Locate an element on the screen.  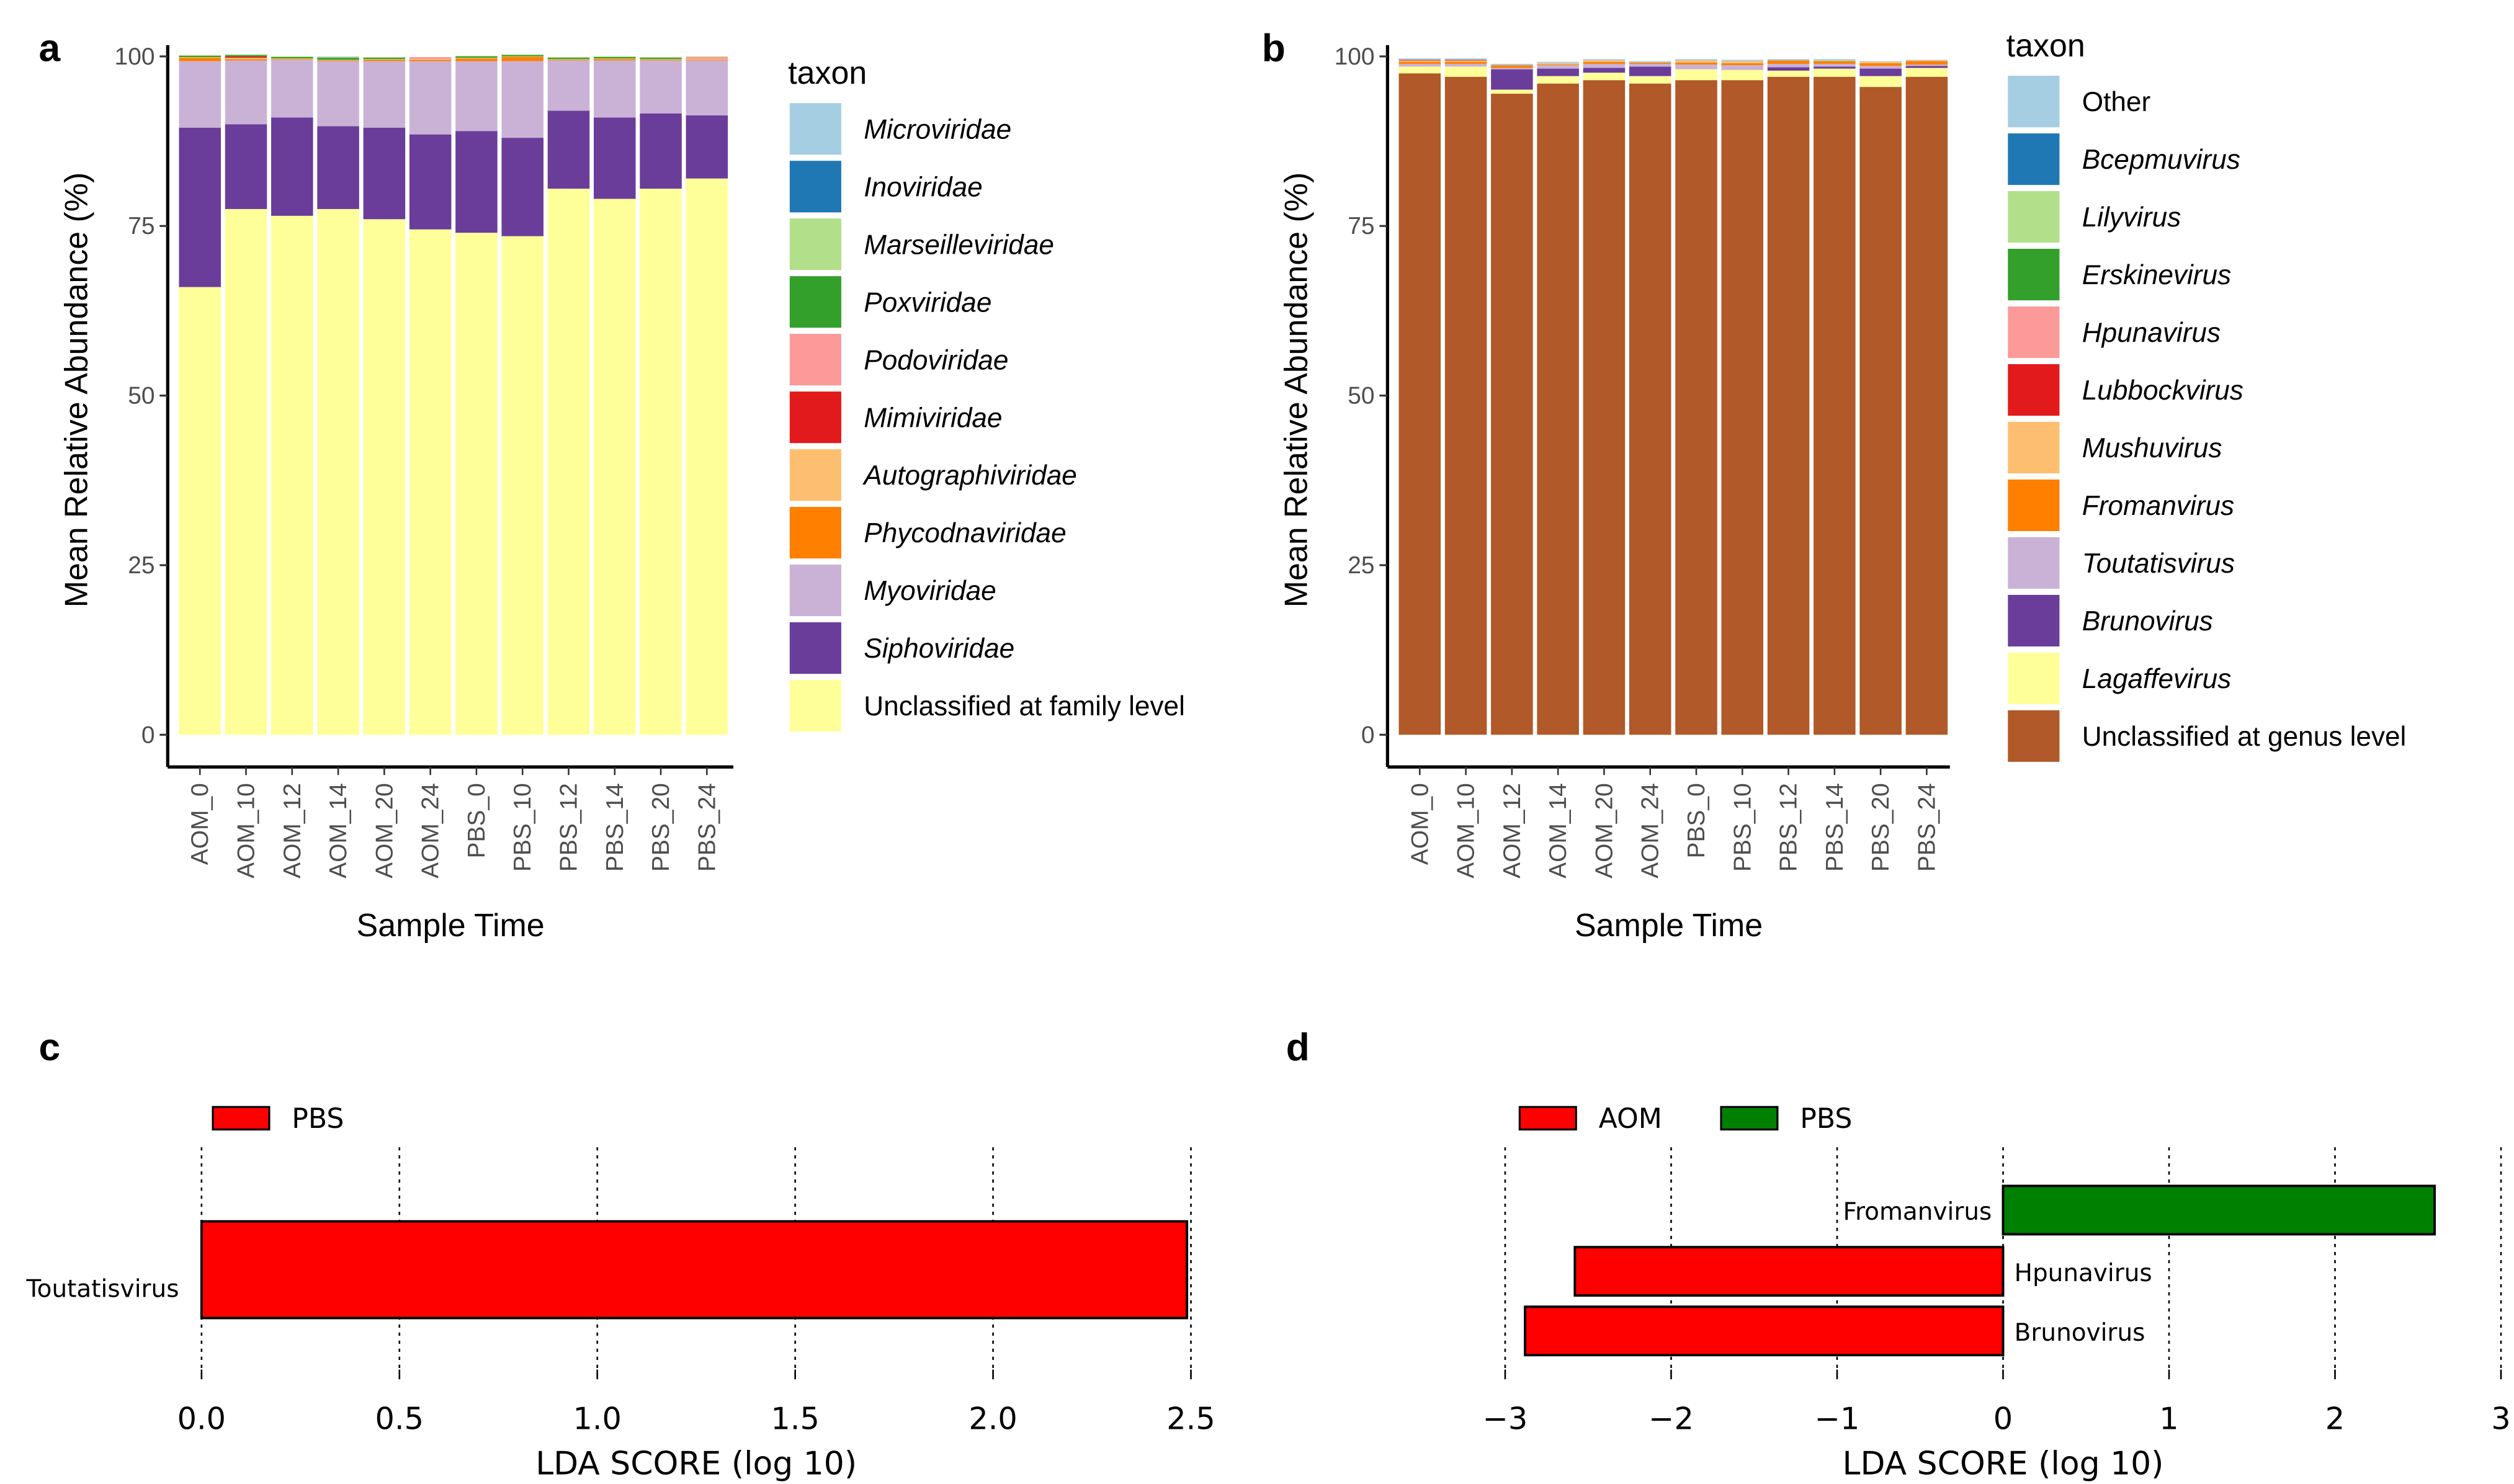
y-axis-title: Mean Relative Abundance (%) is located at coordinates (76, 390).